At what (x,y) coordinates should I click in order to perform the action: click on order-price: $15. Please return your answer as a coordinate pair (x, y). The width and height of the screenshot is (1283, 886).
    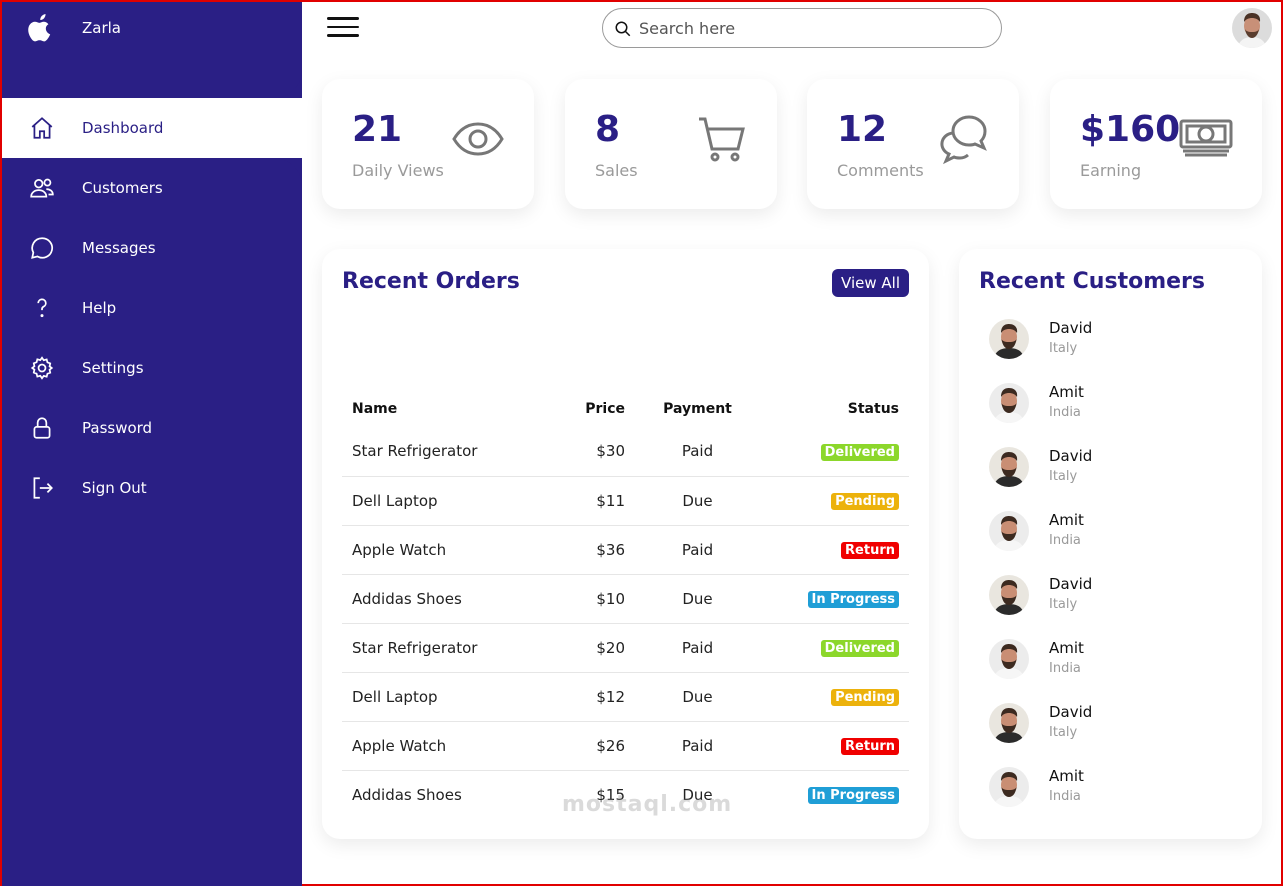
    Looking at the image, I should click on (610, 794).